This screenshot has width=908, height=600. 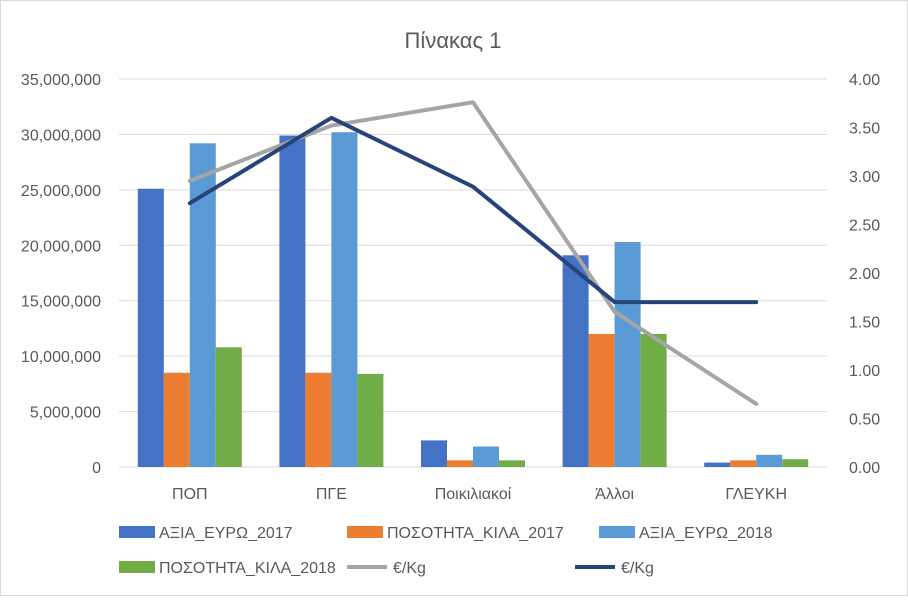 What do you see at coordinates (756, 494) in the screenshot?
I see `x-tick-label: ΓΛΕΥΚΗ` at bounding box center [756, 494].